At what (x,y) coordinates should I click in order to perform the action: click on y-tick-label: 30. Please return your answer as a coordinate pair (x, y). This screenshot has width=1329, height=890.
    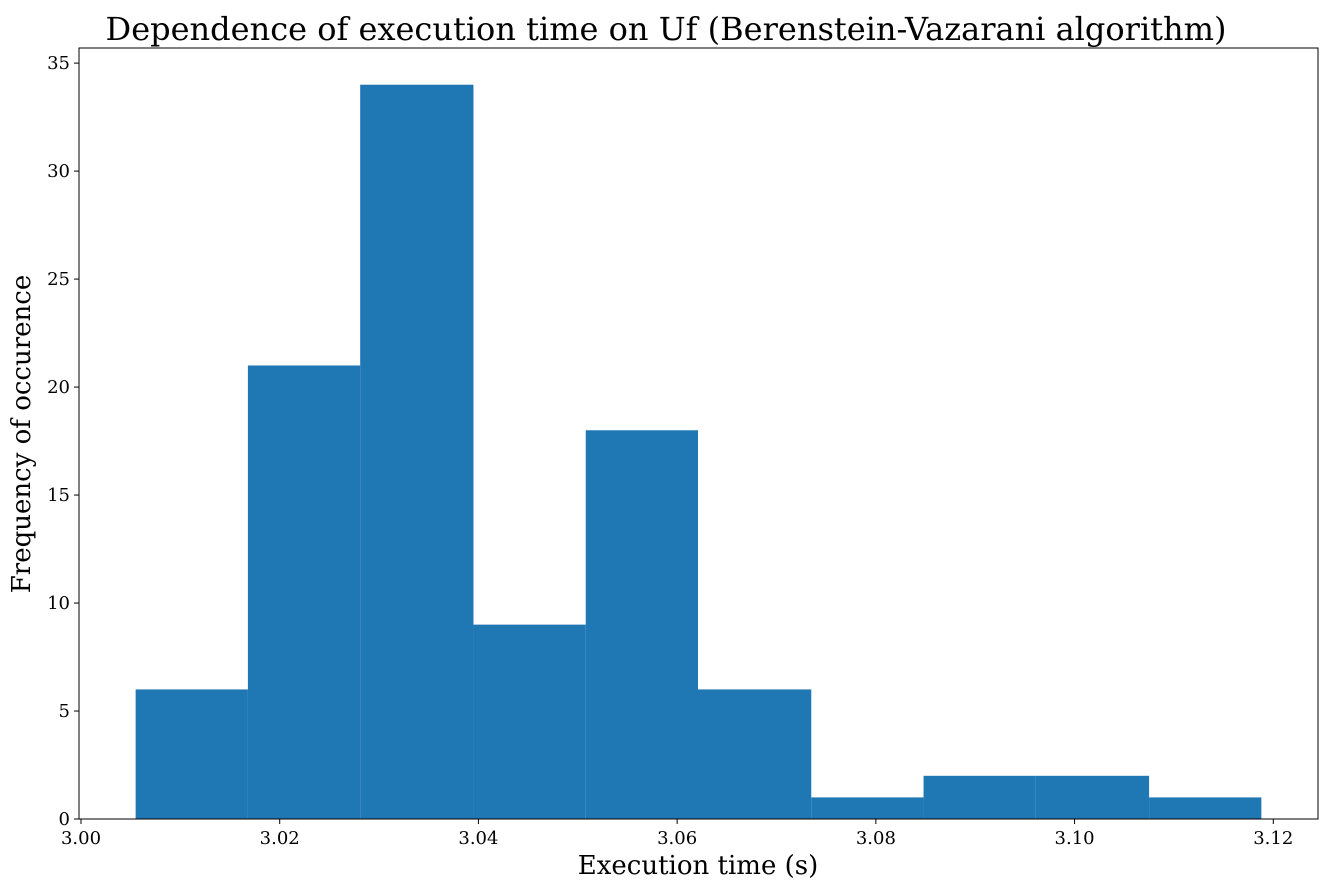
    Looking at the image, I should click on (58, 171).